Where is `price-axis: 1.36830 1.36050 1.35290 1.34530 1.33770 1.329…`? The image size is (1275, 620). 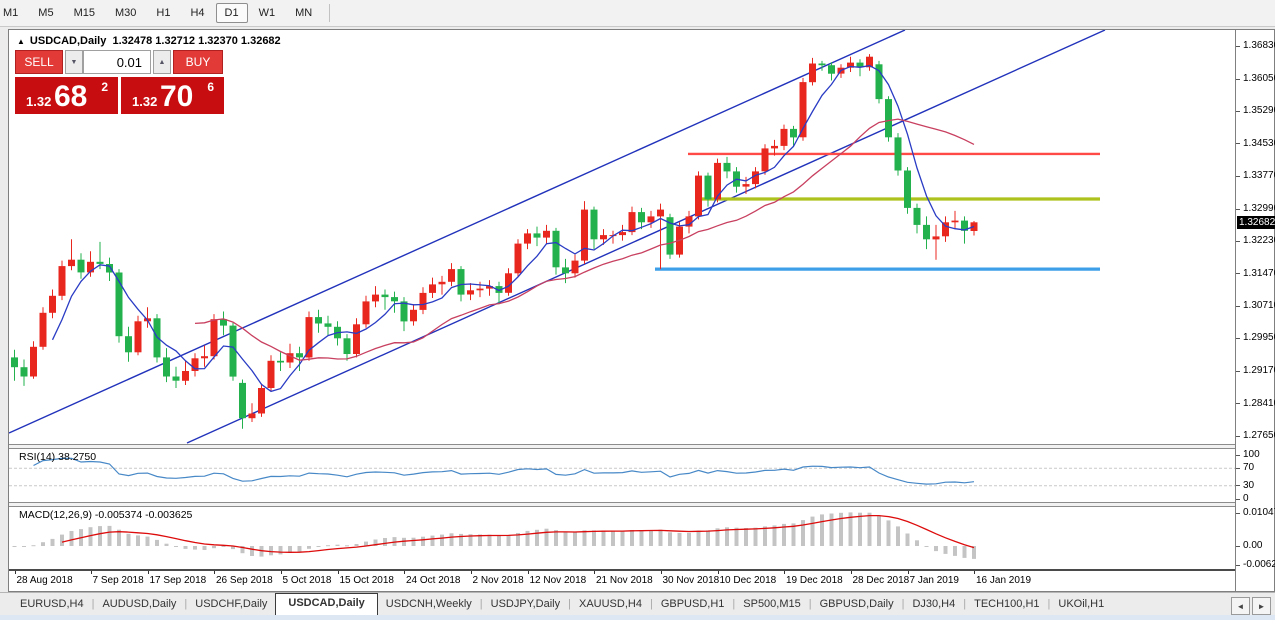
price-axis: 1.36830 1.36050 1.35290 1.34530 1.33770 1.329… is located at coordinates (1255, 310).